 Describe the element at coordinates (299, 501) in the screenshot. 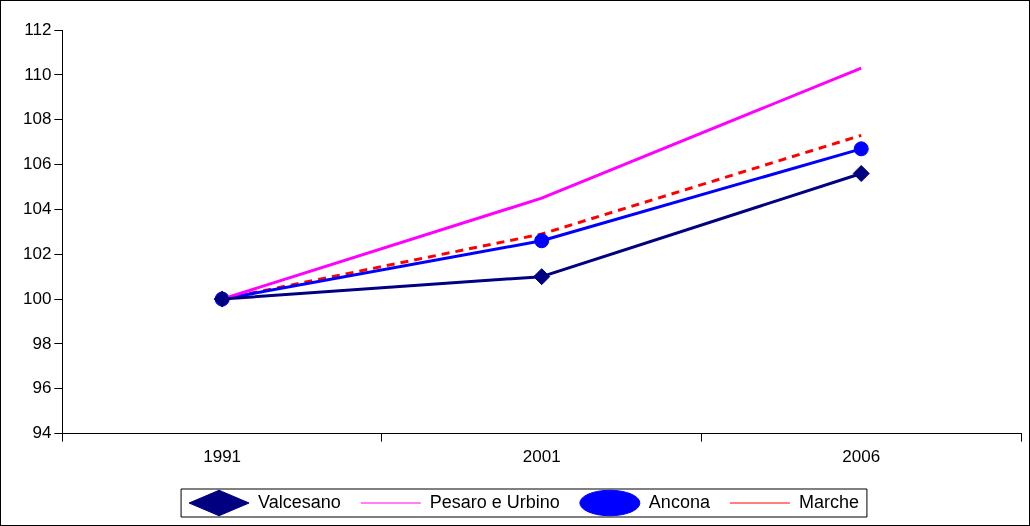

I see `legend-label: Valcesano` at that location.